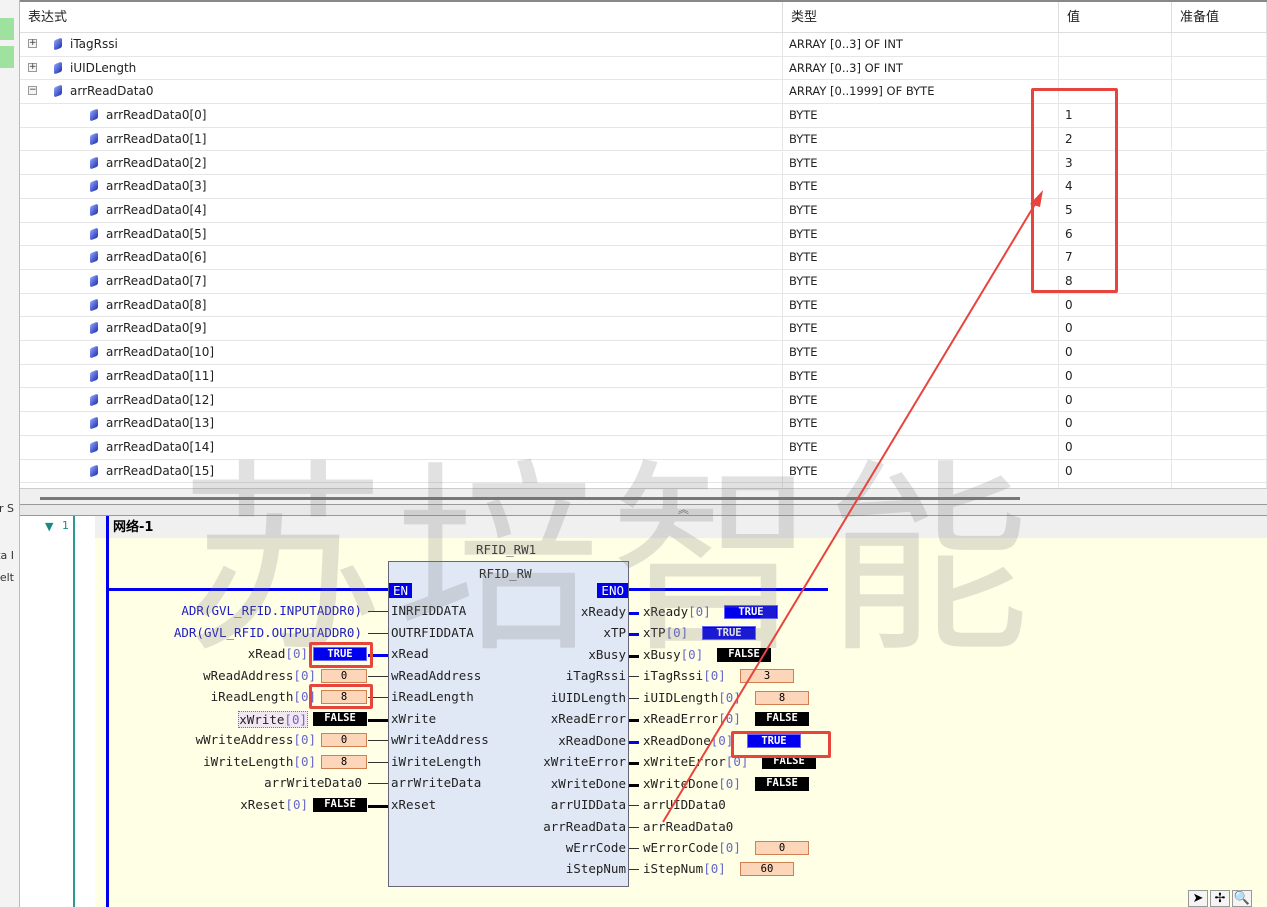 The width and height of the screenshot is (1267, 907). I want to click on value-cell: 1, so click(1115, 116).